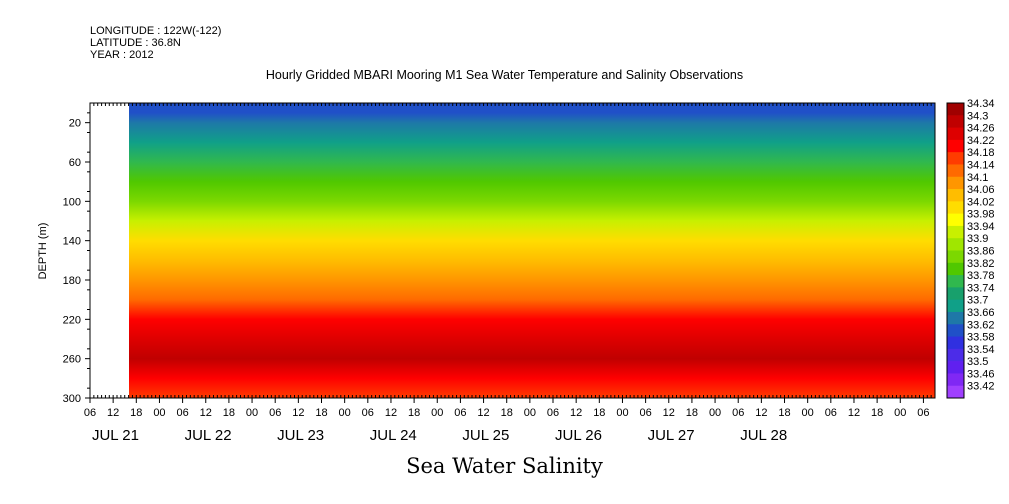 This screenshot has height=504, width=1009. Describe the element at coordinates (43, 251) in the screenshot. I see `y-axis-label: DEPTH (m)` at that location.